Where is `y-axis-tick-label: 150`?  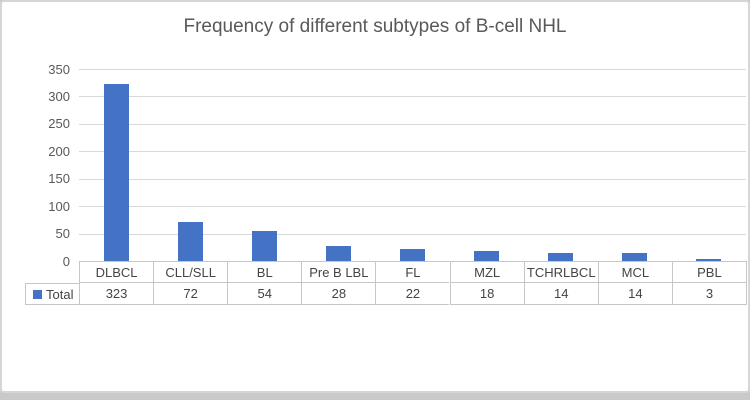
y-axis-tick-label: 150 is located at coordinates (59, 179).